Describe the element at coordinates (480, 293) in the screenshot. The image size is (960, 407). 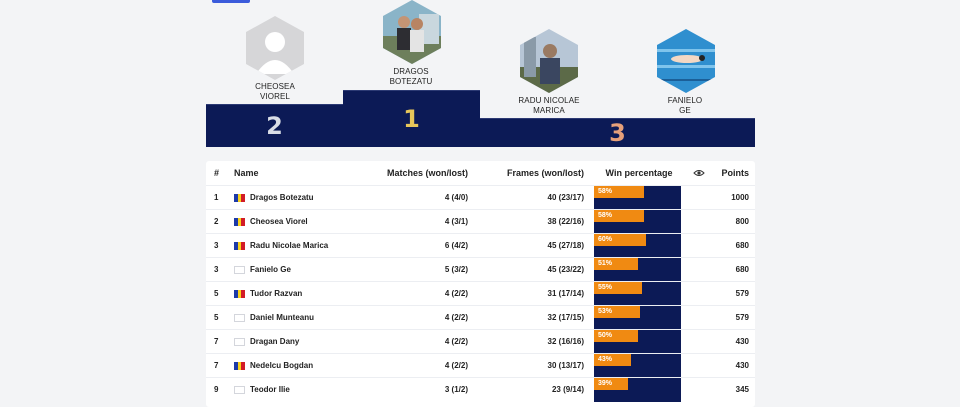
I see `table-row: 5 Tudor Razvan 4 (2/2) 31 (17/14) 55% 579` at that location.